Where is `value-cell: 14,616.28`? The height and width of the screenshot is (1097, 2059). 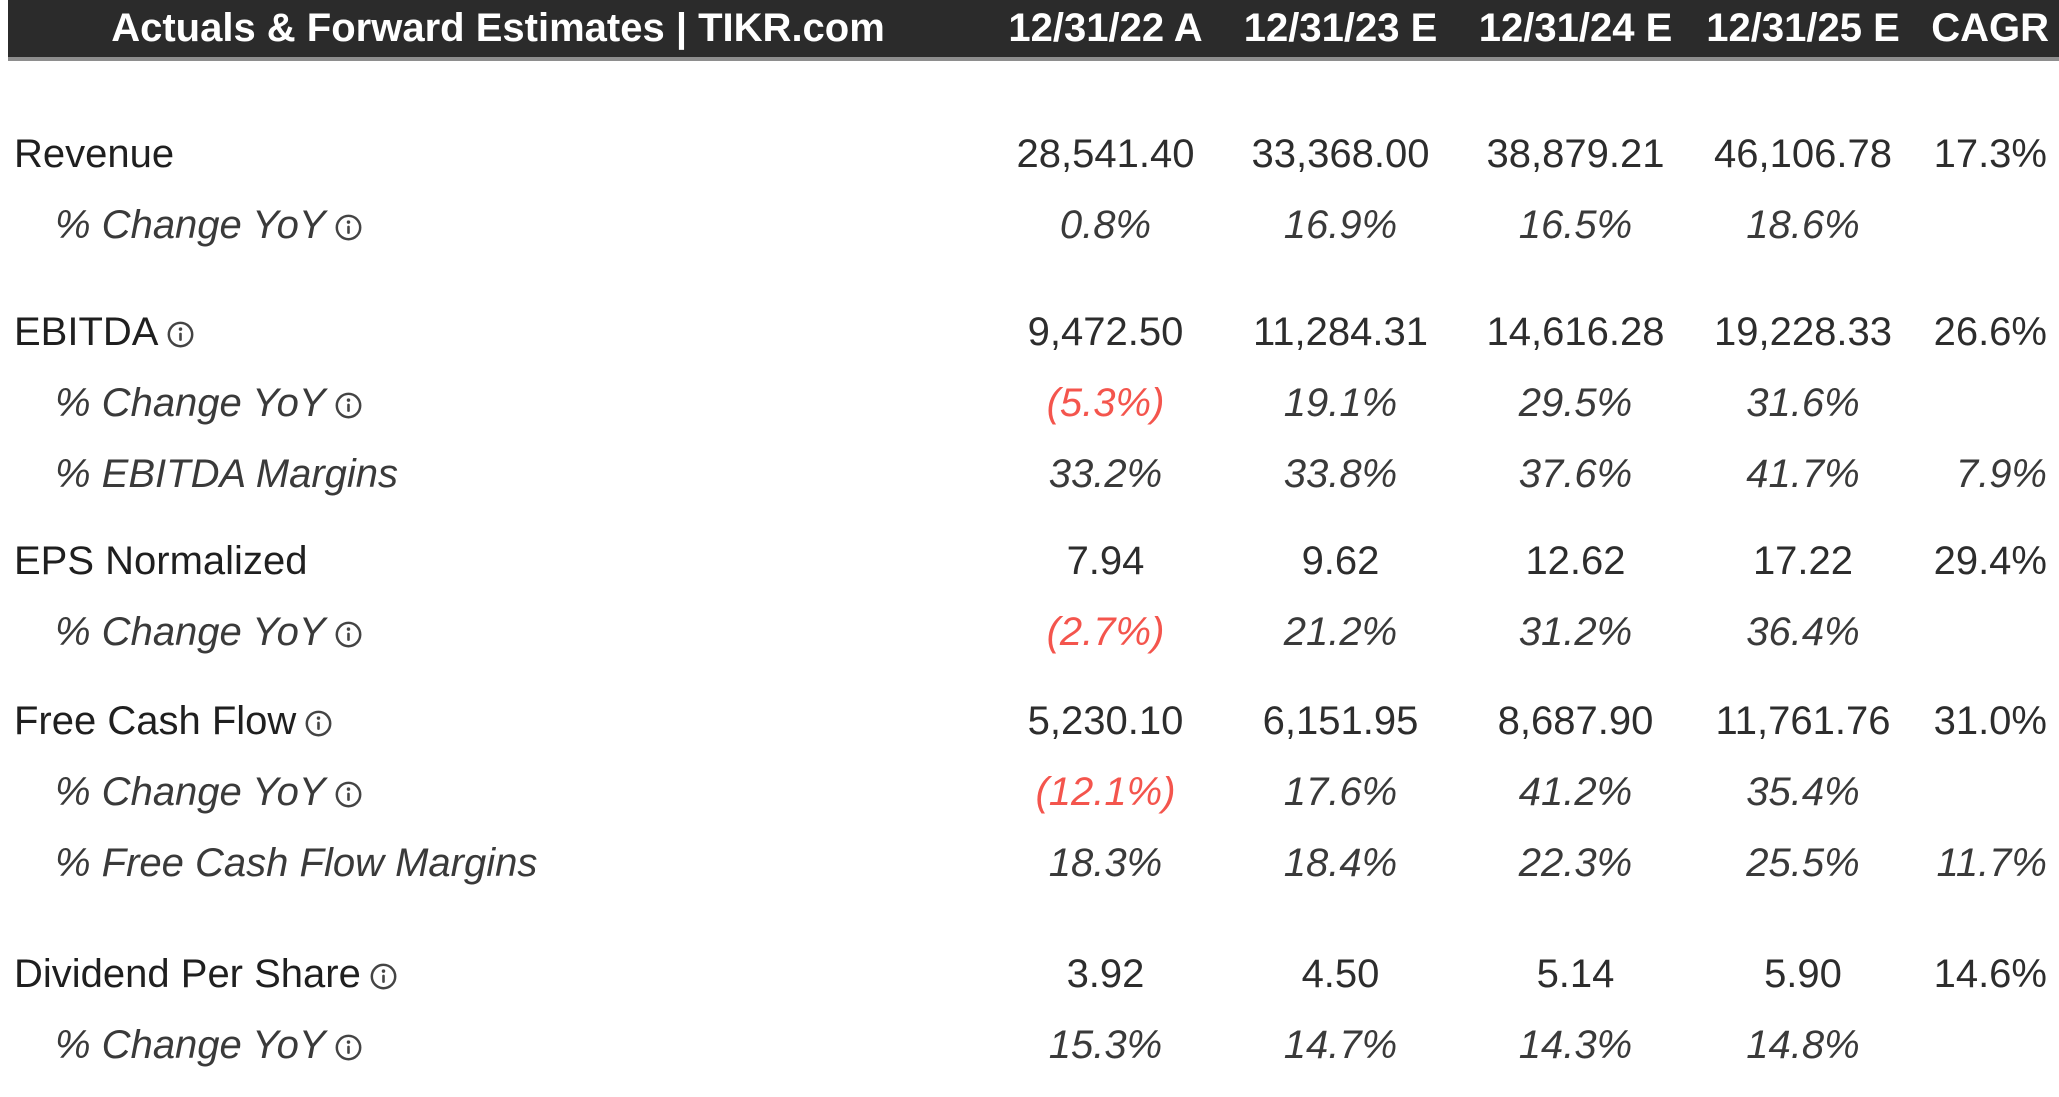 value-cell: 14,616.28 is located at coordinates (1575, 332).